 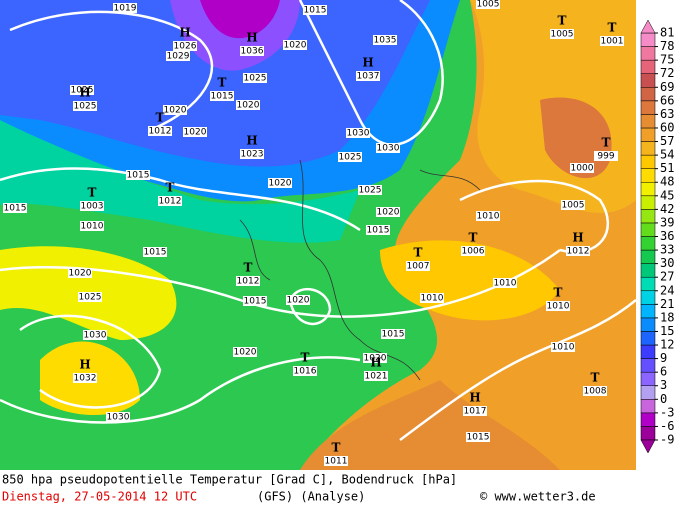 What do you see at coordinates (667, 127) in the screenshot?
I see `colorbar-tick-label: 60` at bounding box center [667, 127].